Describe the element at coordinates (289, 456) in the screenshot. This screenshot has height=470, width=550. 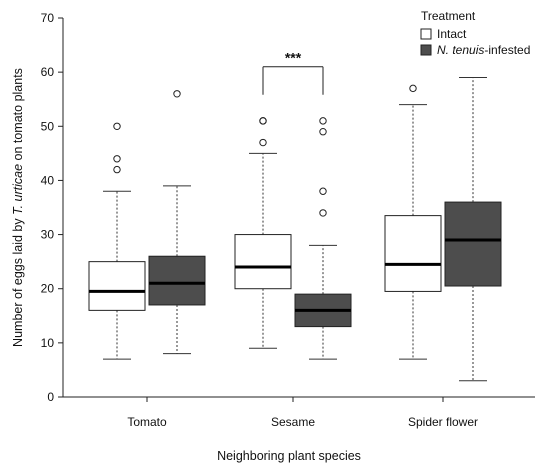
I see `x-axis-title: Neighboring plant species` at that location.